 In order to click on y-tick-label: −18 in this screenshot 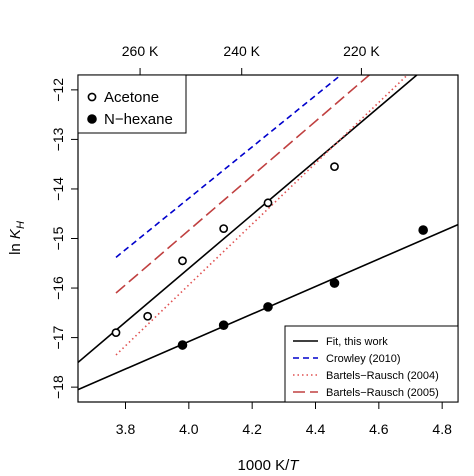, I will do `click(58, 387)`.